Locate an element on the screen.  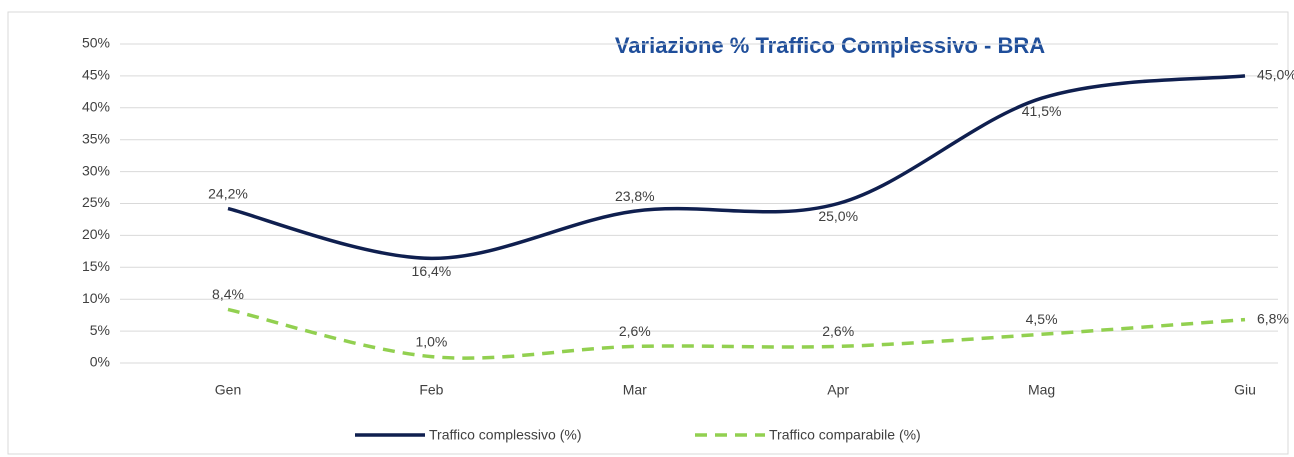
data-label: 1,0% is located at coordinates (431, 341).